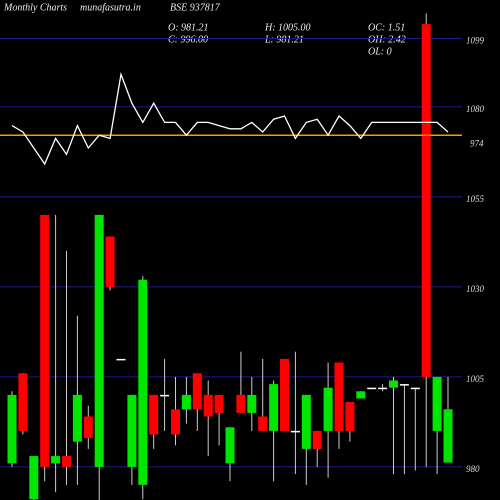 Image resolution: width=500 pixels, height=500 pixels. Describe the element at coordinates (35, 7) in the screenshot. I see `chart-title: Monthly Charts` at that location.